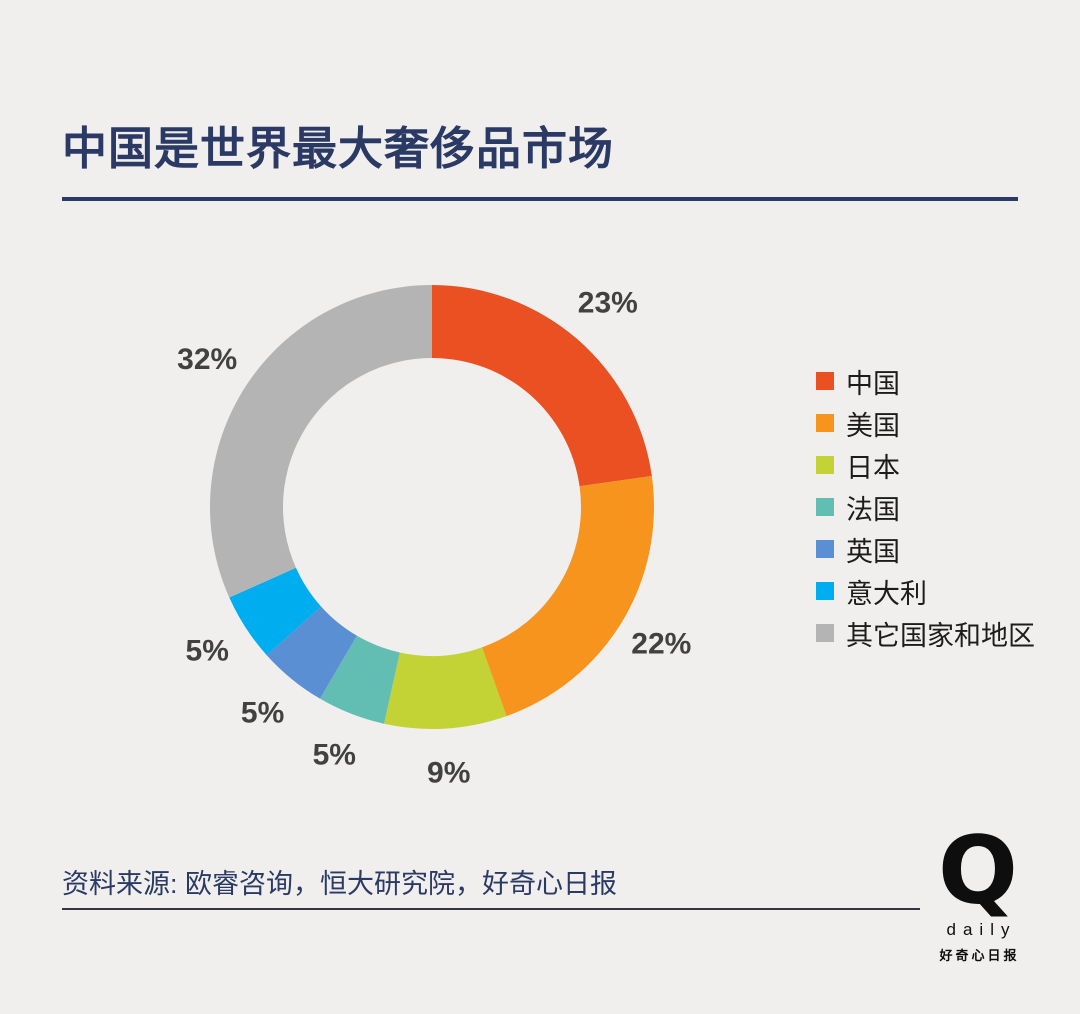  Describe the element at coordinates (925, 424) in the screenshot. I see `legend-item: 美国` at that location.